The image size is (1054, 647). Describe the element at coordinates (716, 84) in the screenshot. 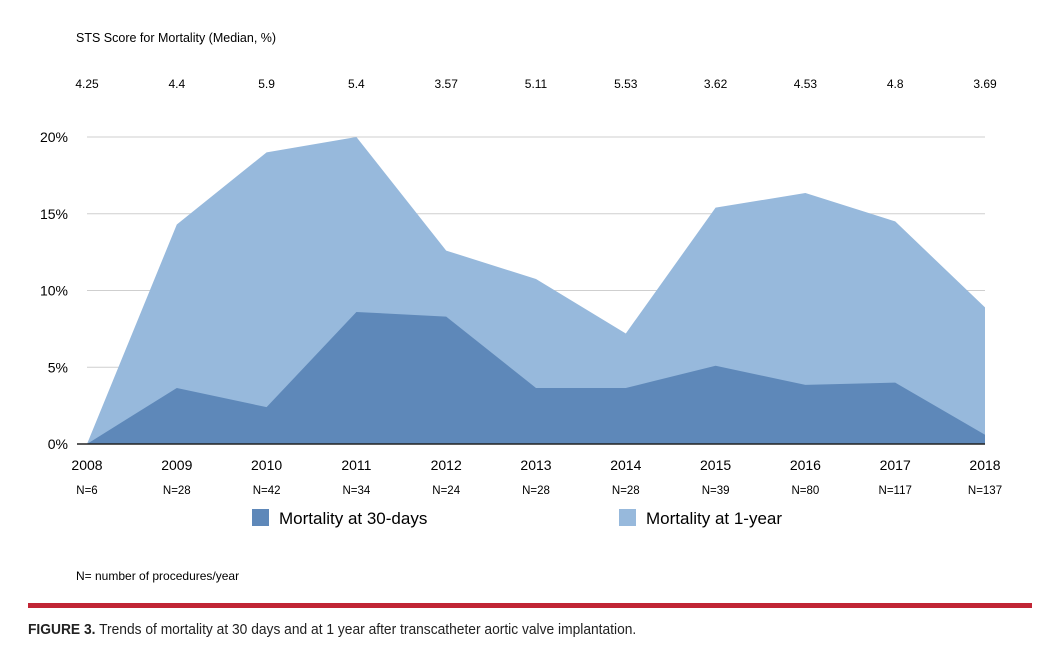

I see `sts-value: 3.62` at that location.